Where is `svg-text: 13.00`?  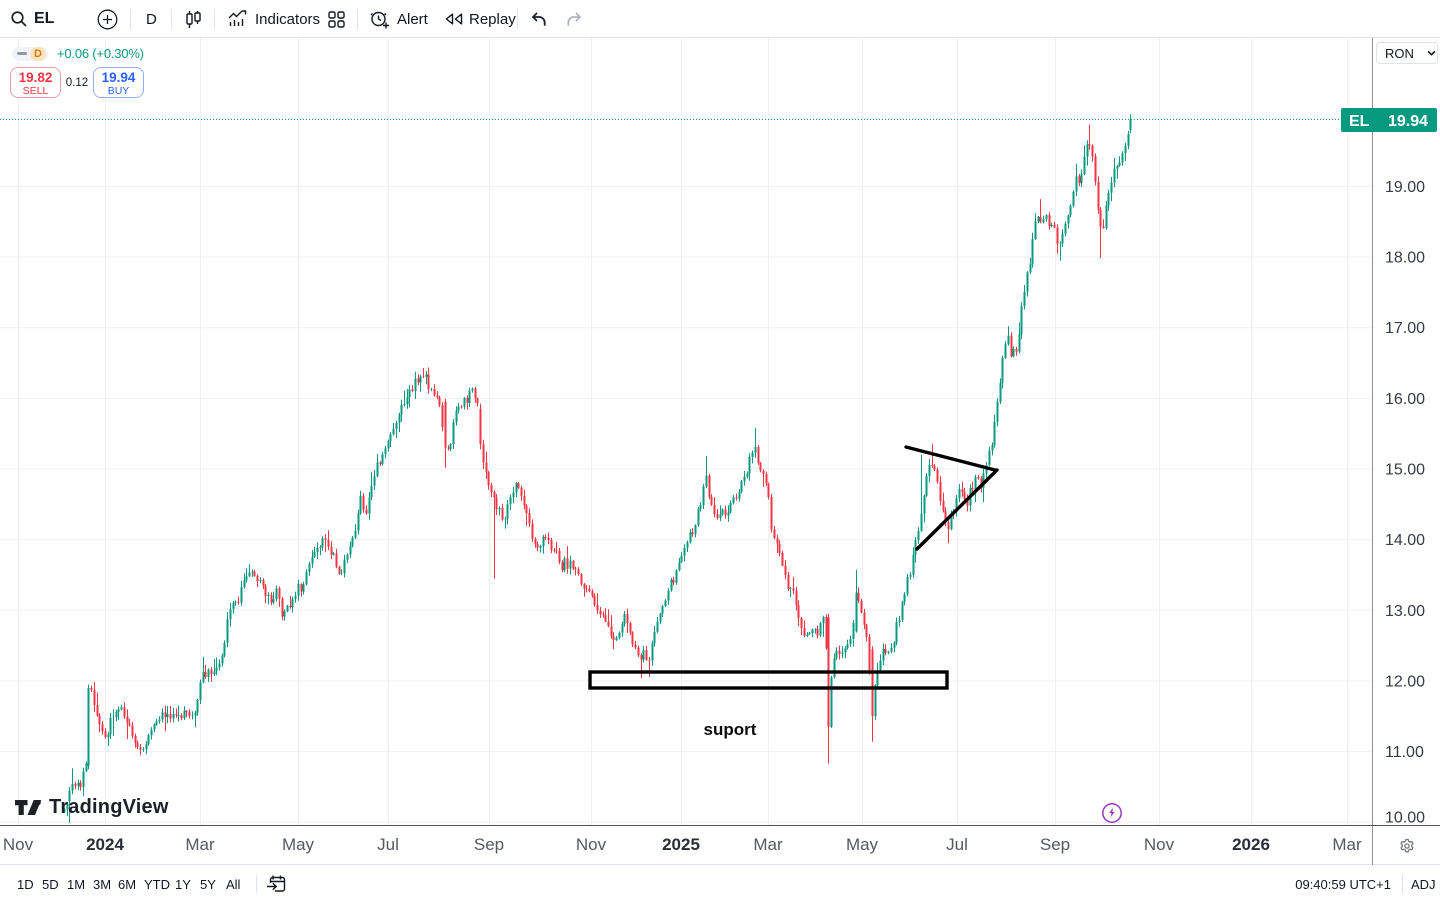
svg-text: 13.00 is located at coordinates (1405, 611).